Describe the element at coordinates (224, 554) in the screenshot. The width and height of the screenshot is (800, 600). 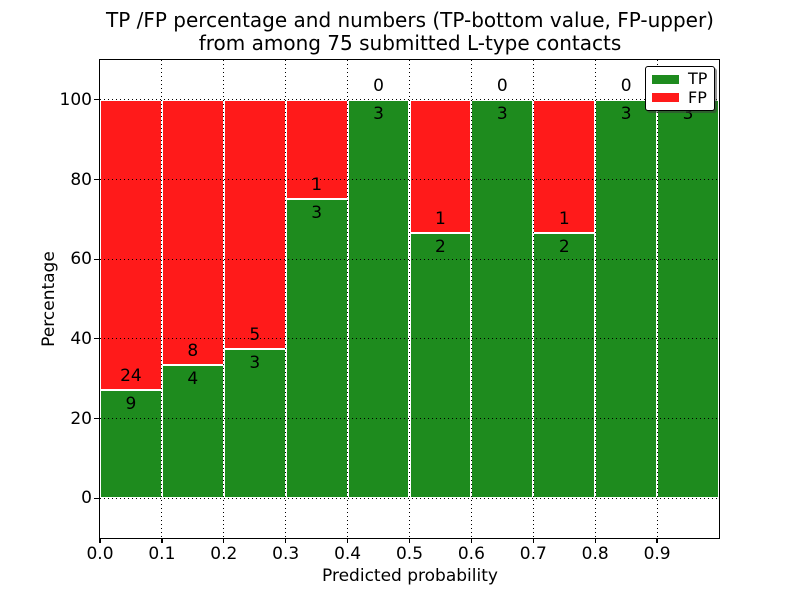
I see `x-tick-label: 0.2` at that location.